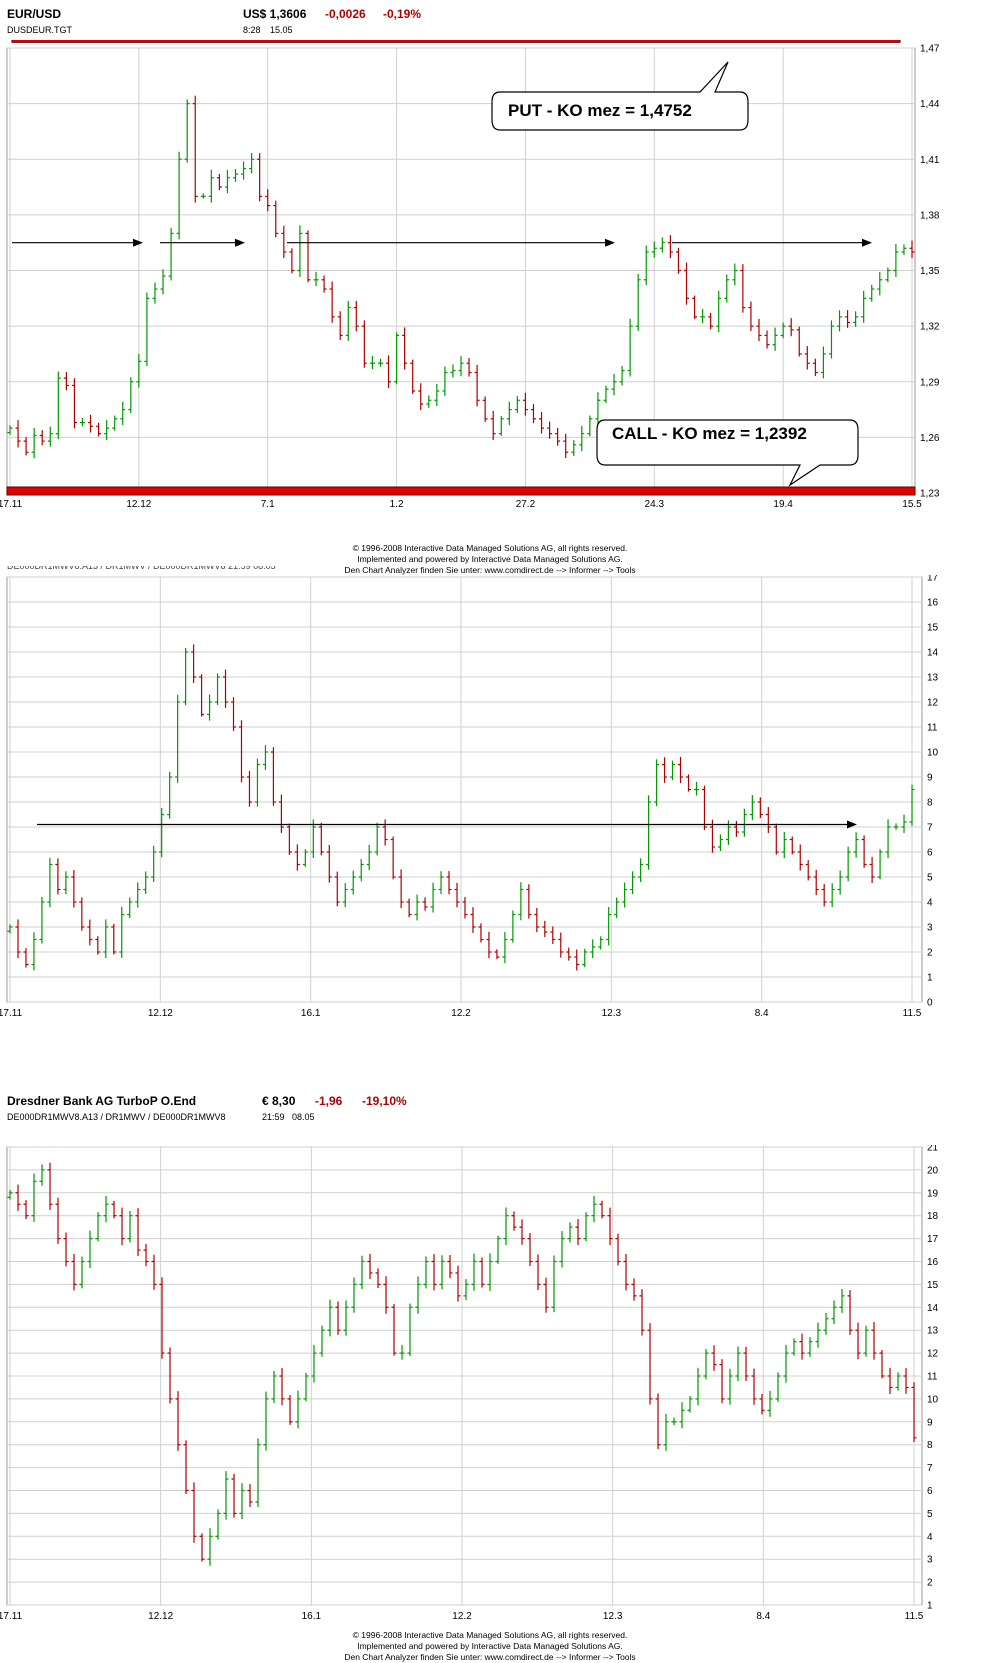 This screenshot has height=1663, width=1003. I want to click on x-tick-label: 11.5, so click(914, 1616).